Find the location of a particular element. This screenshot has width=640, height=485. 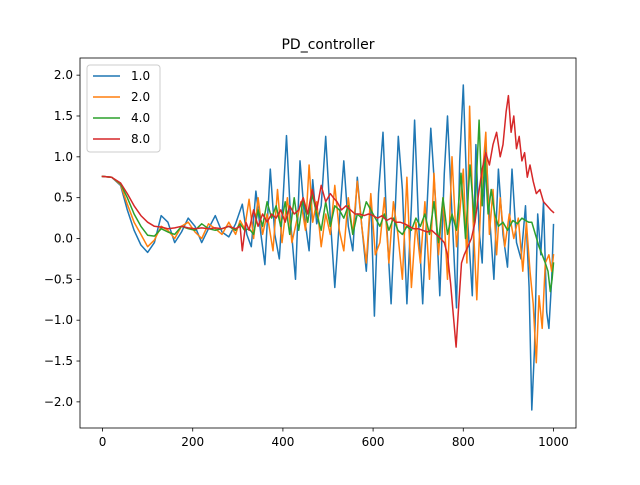

x-tick-label: 0 is located at coordinates (103, 442).